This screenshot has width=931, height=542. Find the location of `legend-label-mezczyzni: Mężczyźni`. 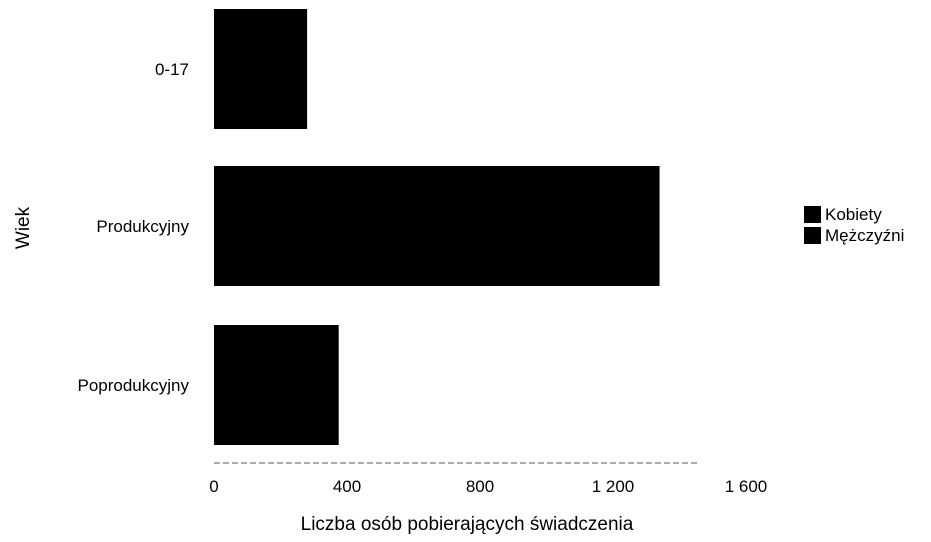

legend-label-mezczyzni: Mężczyźni is located at coordinates (865, 235).